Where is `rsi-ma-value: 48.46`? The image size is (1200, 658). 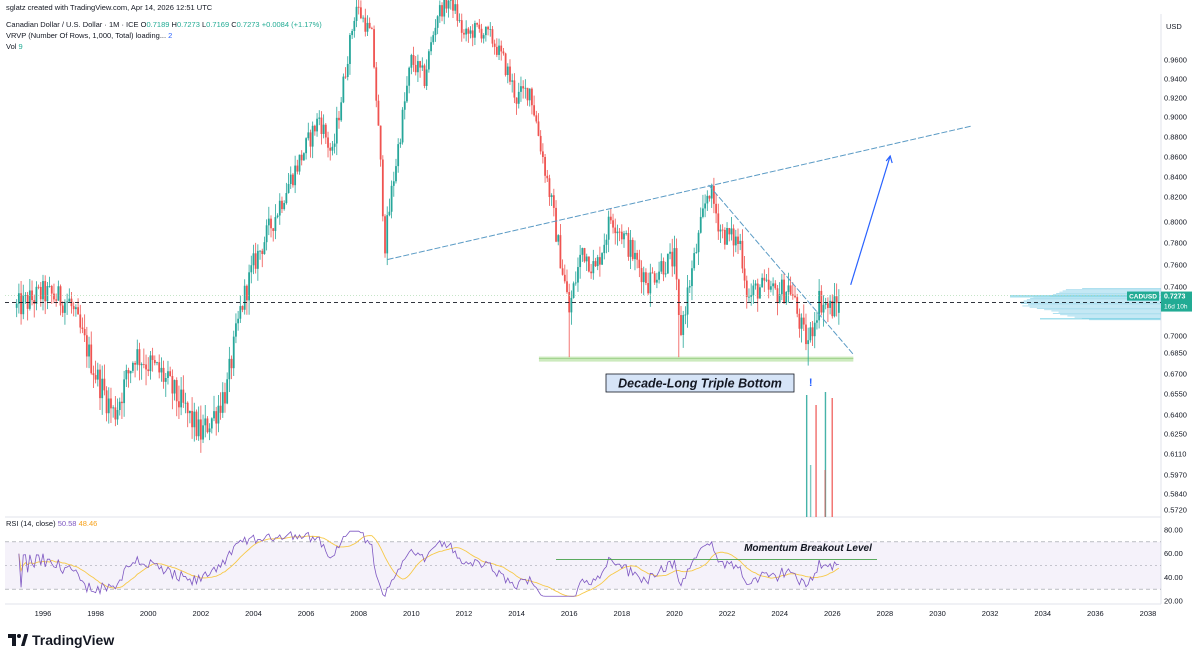 rsi-ma-value: 48.46 is located at coordinates (88, 523).